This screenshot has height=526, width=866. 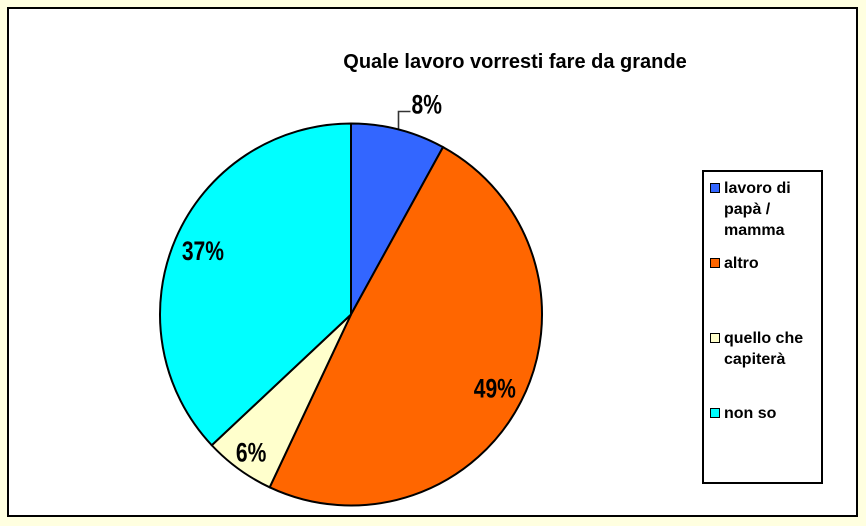 I want to click on legend-label: altro, so click(x=741, y=263).